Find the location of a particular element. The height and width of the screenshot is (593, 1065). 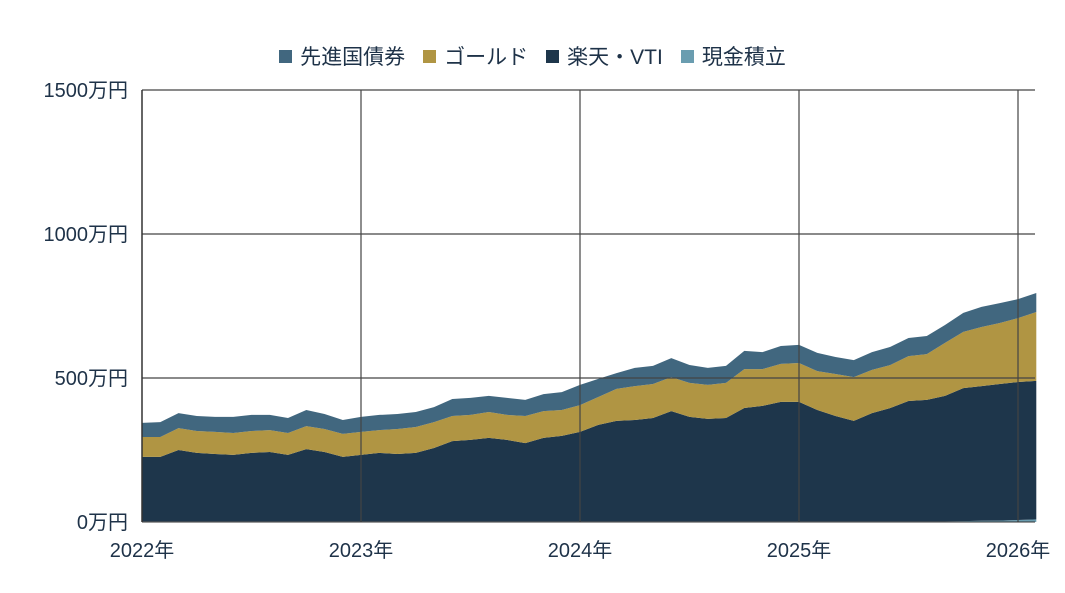

legend-label: 楽天・VTI is located at coordinates (615, 57).